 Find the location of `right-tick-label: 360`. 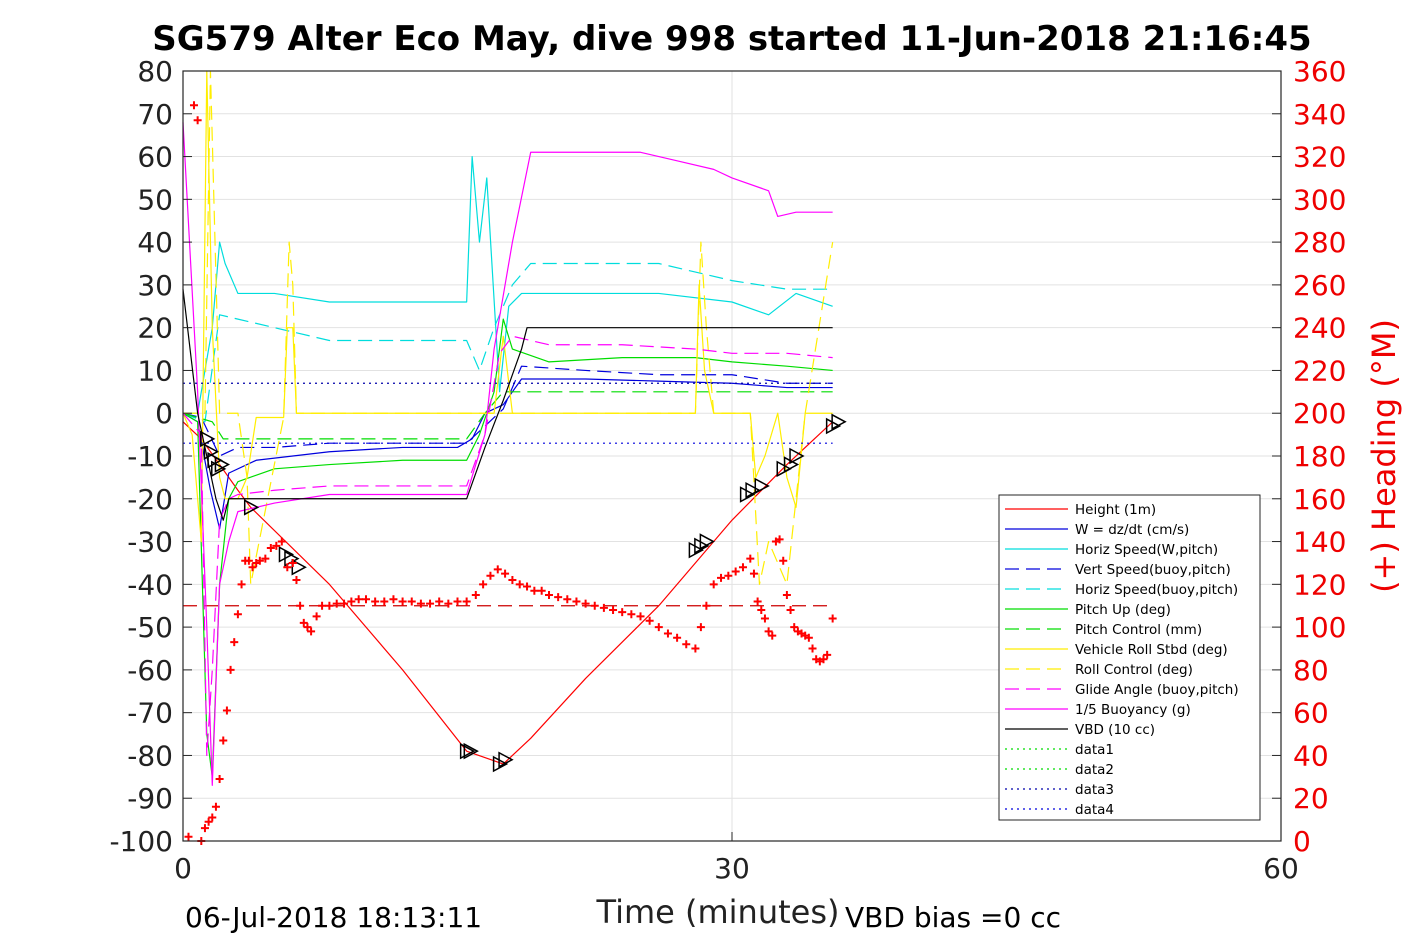

right-tick-label: 360 is located at coordinates (1319, 71).